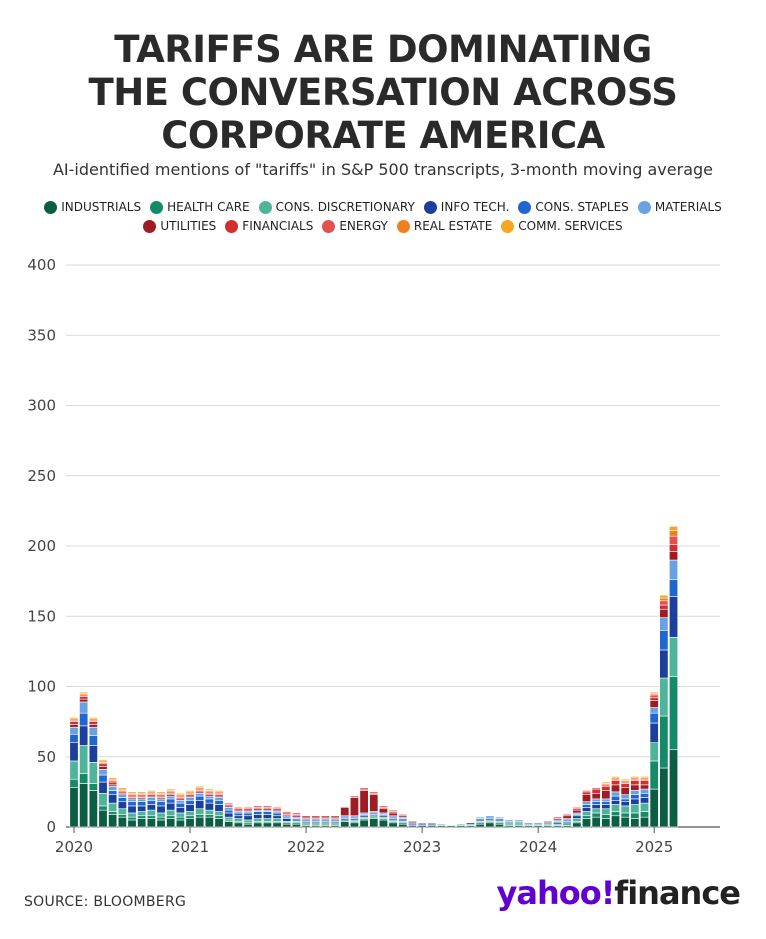 The width and height of the screenshot is (766, 939). I want to click on legend-item-financials: FINANCIALS, so click(269, 226).